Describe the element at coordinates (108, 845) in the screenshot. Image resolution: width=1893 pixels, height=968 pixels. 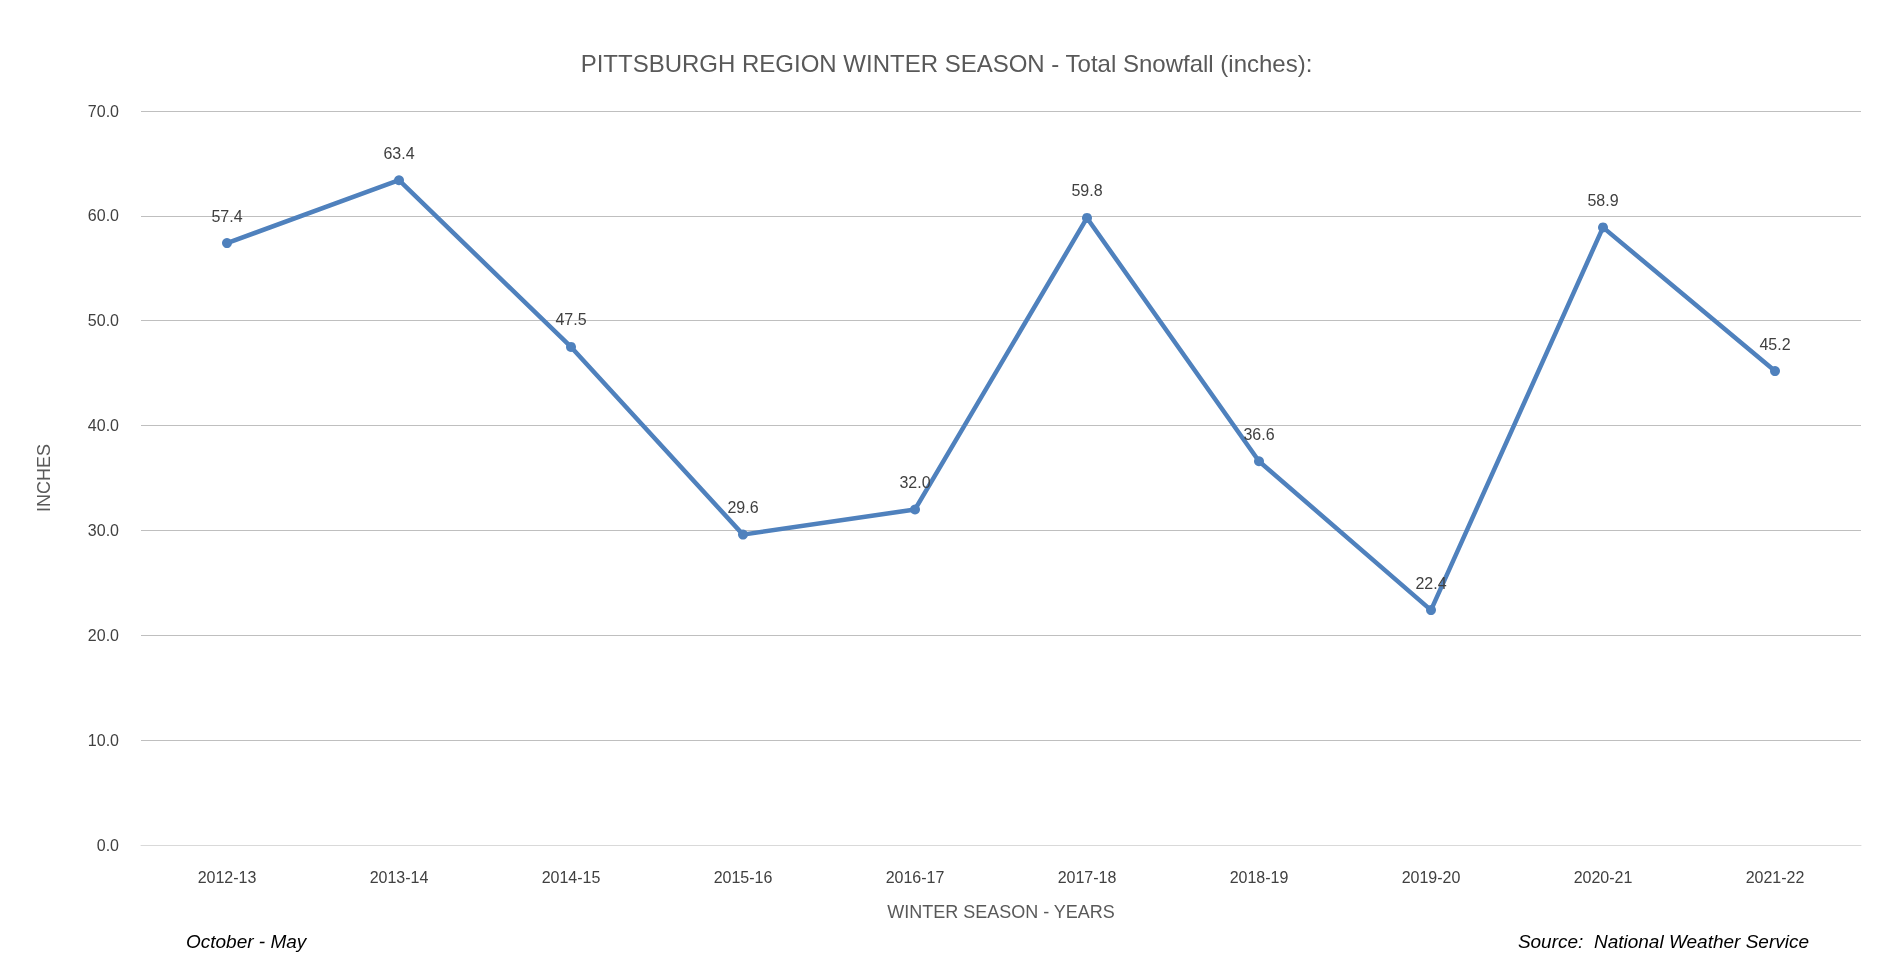
I see `y-tick-label: 0.0` at that location.